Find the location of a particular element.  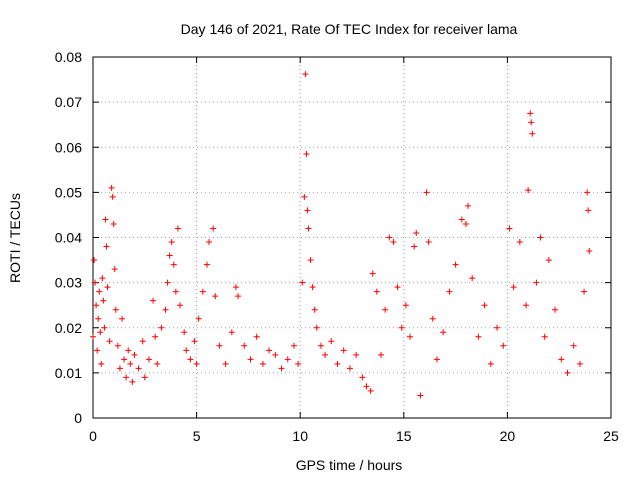

x-tick-labels: 0 5 10 15 20 25 is located at coordinates (354, 436).